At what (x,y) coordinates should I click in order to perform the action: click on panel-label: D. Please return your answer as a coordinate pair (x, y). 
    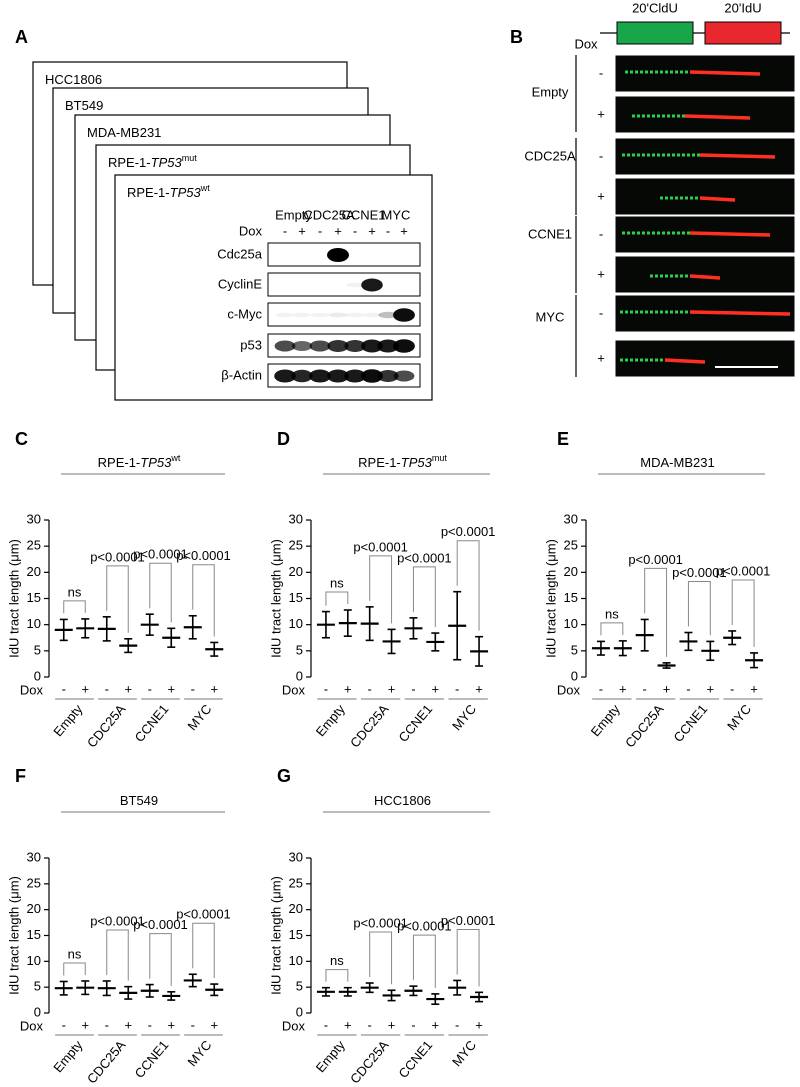
    Looking at the image, I should click on (283, 439).